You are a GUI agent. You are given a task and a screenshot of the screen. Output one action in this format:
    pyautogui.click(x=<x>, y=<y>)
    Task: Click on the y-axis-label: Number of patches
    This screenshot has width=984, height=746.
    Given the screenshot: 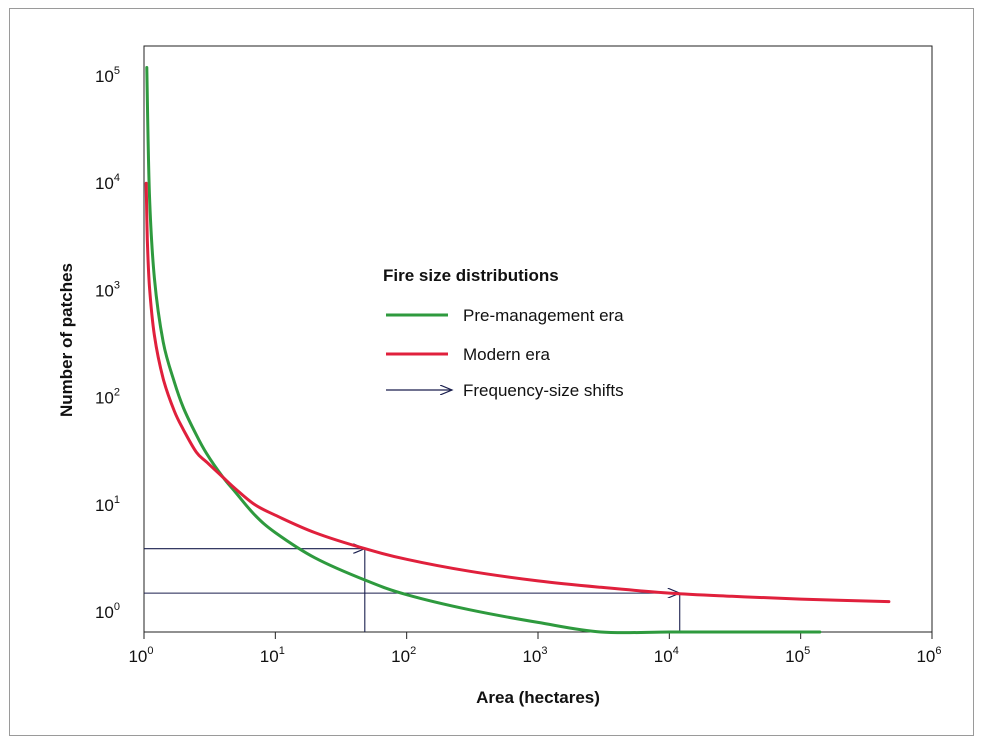 What is the action you would take?
    pyautogui.click(x=66, y=340)
    